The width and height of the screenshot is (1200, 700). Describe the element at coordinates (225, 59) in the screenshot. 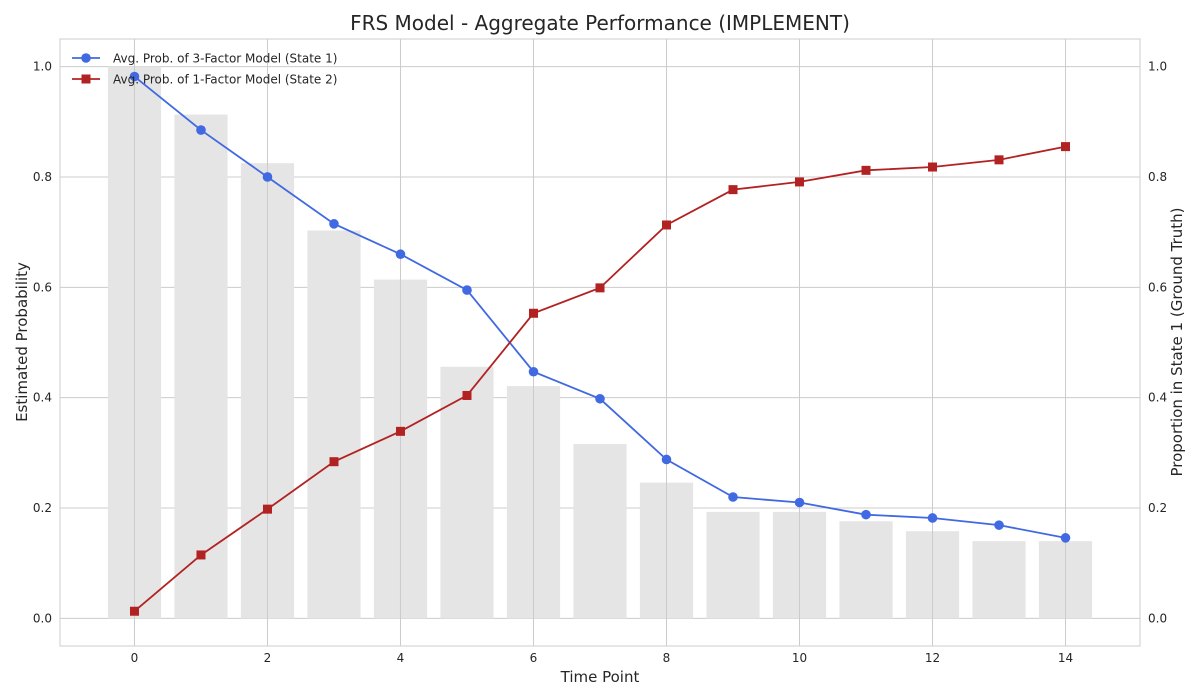

I see `legend-entry-1: Avg. Prob. of 3-Factor Model (State 1)` at that location.